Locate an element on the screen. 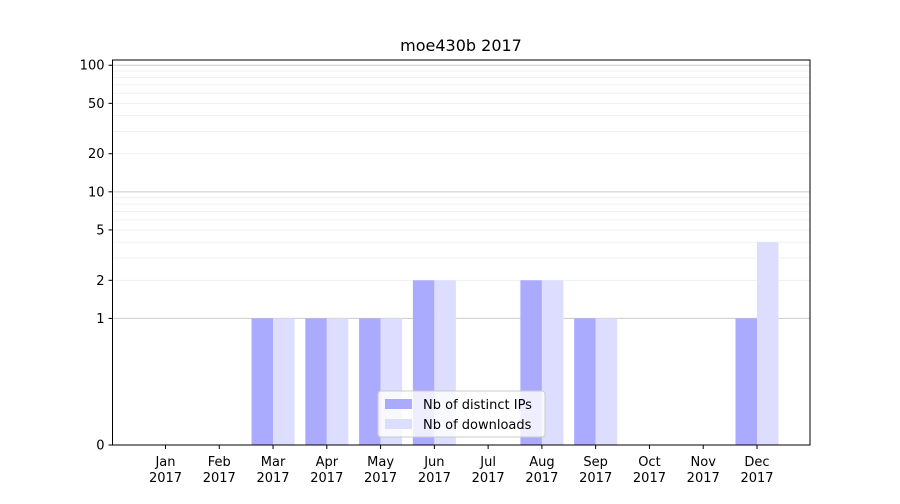  y-tick-label: 20 is located at coordinates (96, 154).